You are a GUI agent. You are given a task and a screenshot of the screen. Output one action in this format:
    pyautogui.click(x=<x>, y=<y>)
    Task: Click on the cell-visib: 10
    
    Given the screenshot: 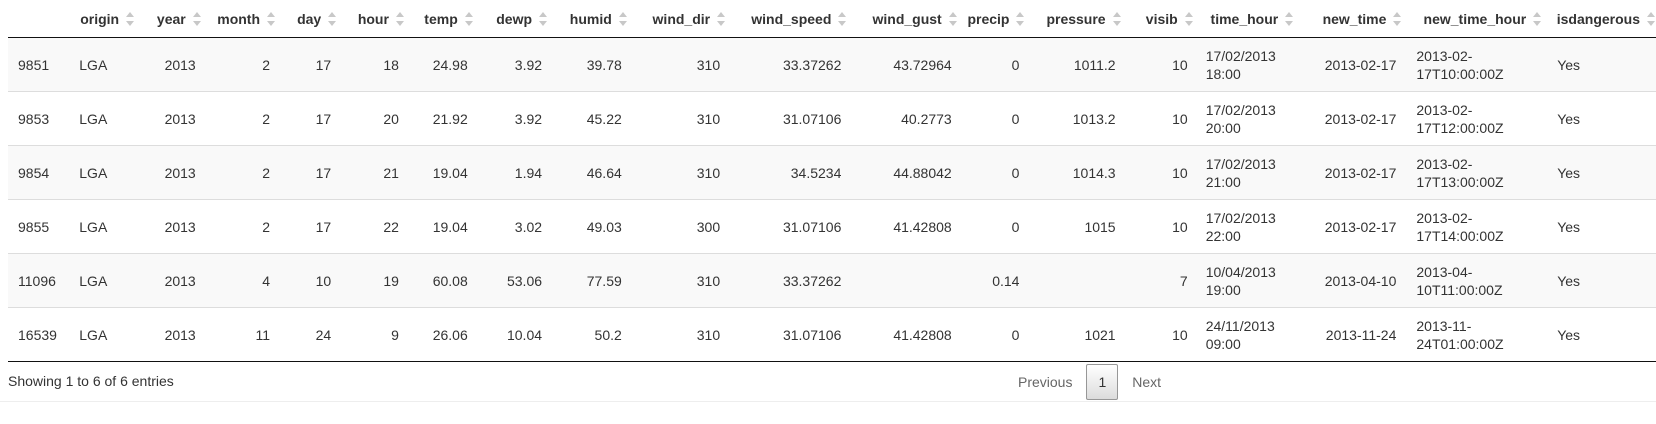 What is the action you would take?
    pyautogui.click(x=1161, y=226)
    